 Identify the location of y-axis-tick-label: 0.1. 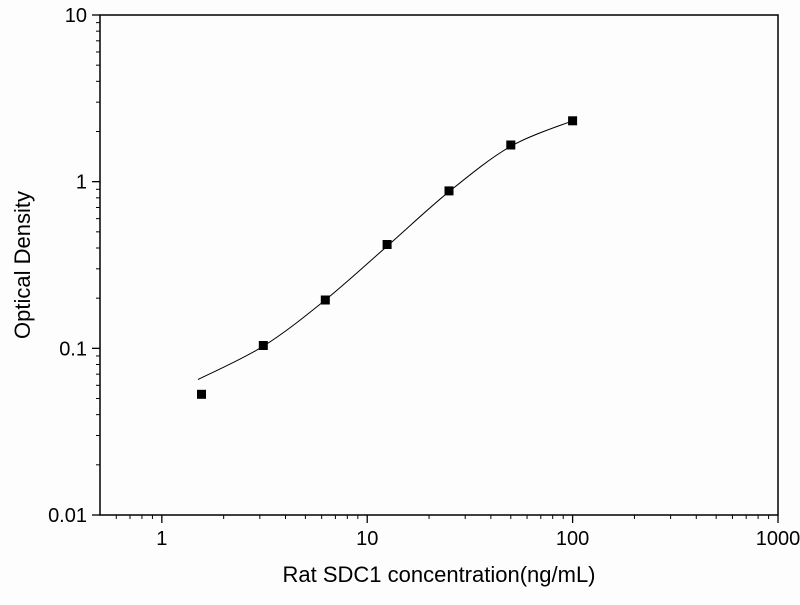
(73, 349).